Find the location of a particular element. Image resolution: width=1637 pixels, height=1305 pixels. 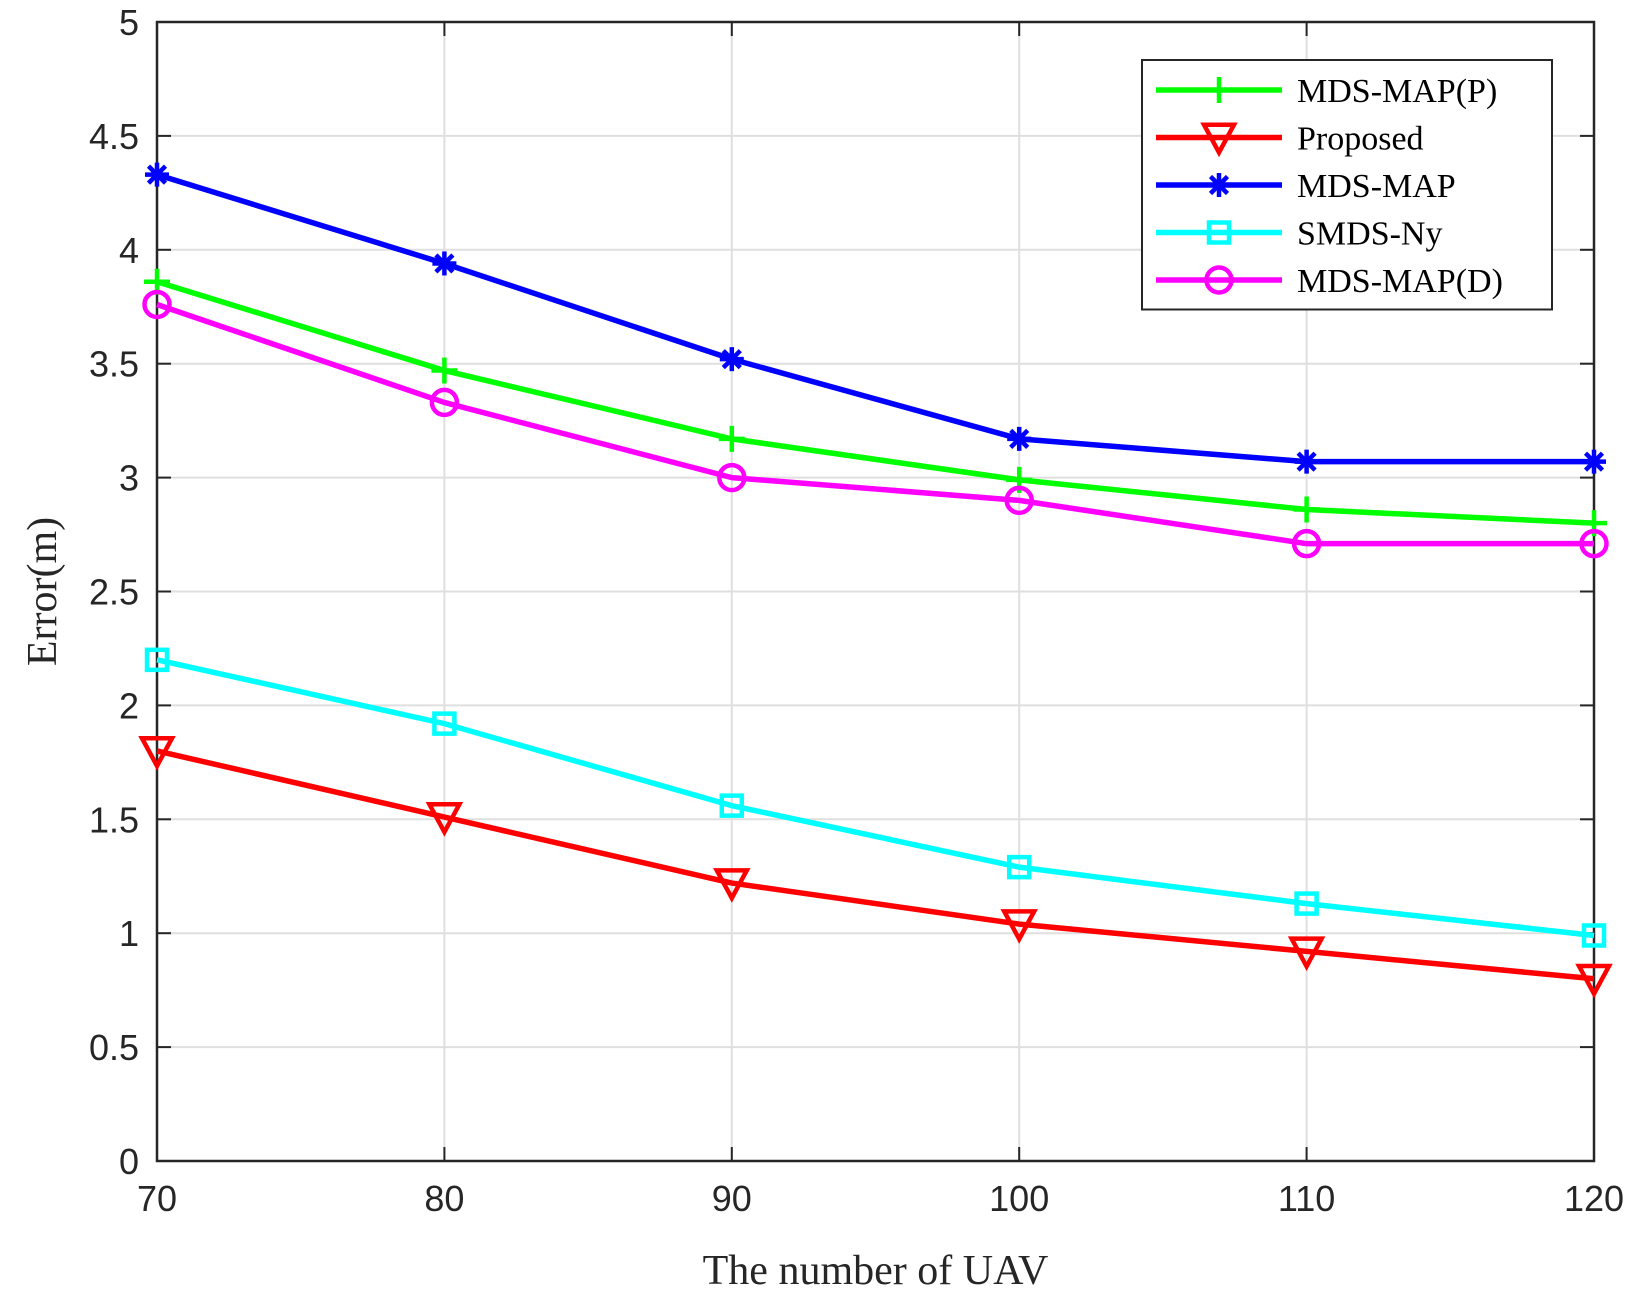

x-axis-title: The number of UAV is located at coordinates (876, 1271).